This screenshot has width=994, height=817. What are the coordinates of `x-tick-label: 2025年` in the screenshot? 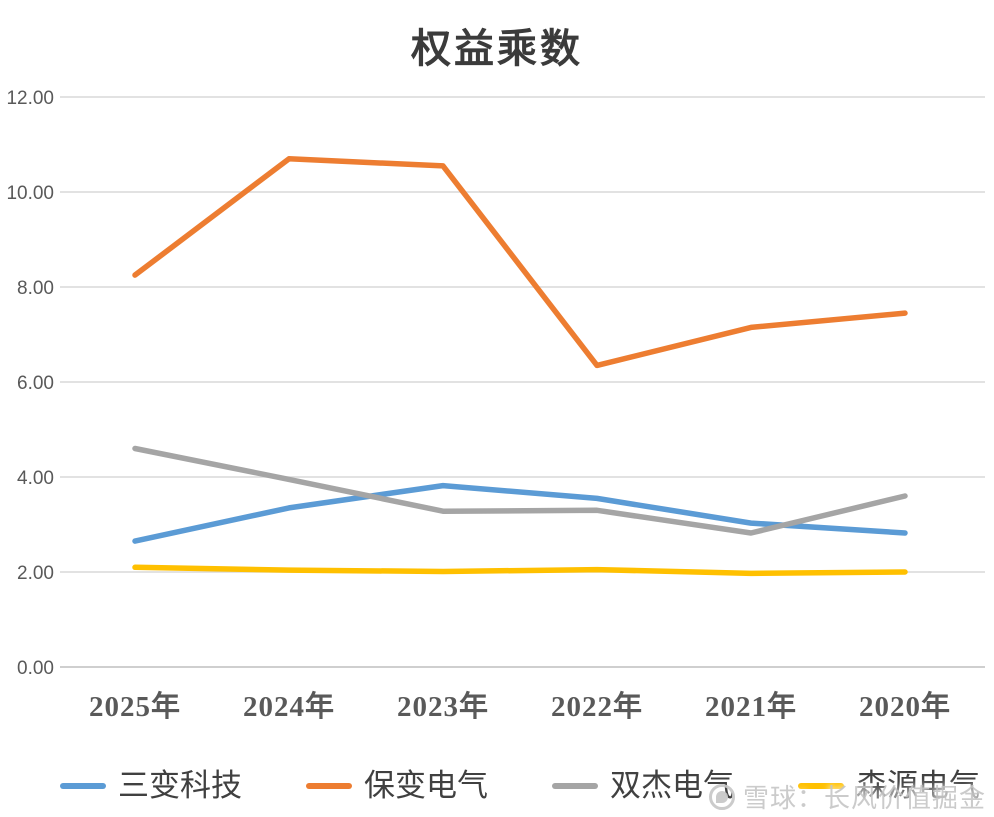 It's located at (135, 706).